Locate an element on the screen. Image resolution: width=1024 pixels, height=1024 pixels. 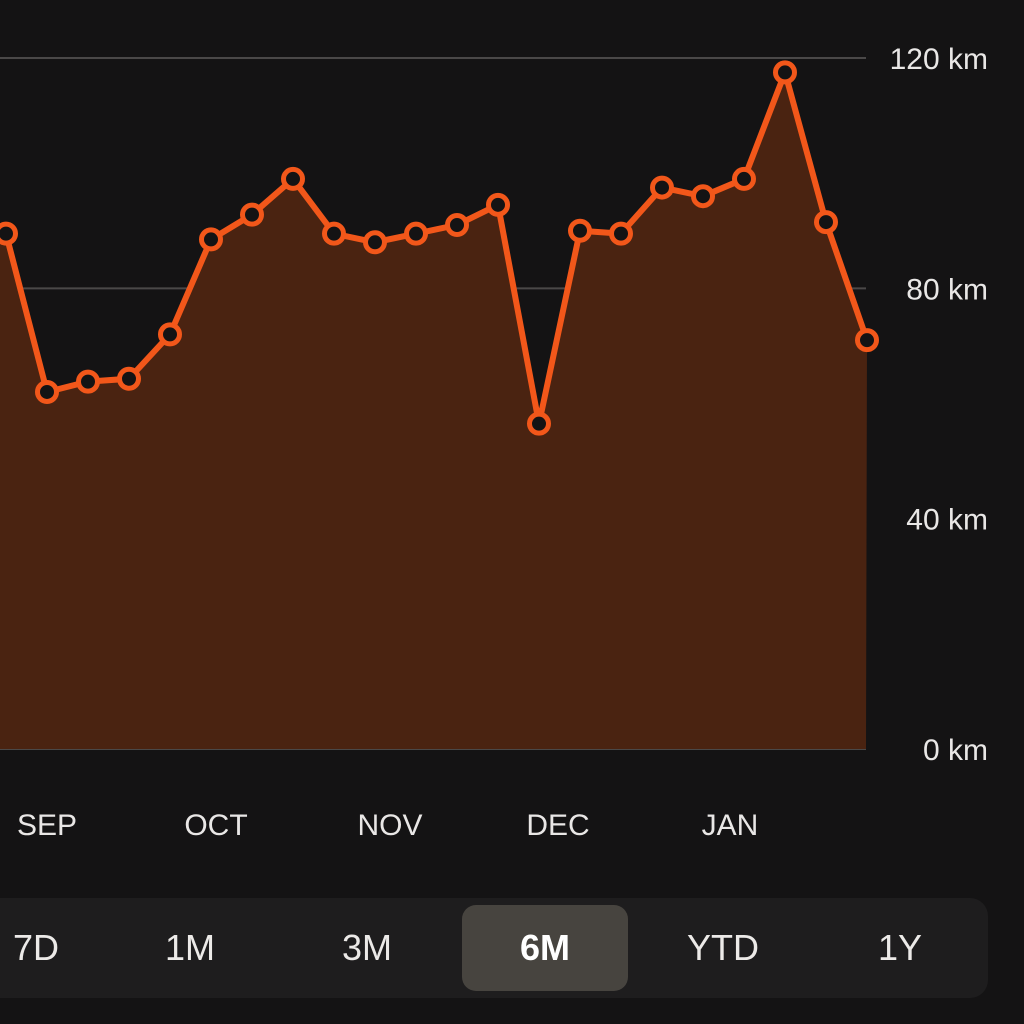
y-axis-ticks: 120 km 80 km 40 km 0 km is located at coordinates (939, 405).